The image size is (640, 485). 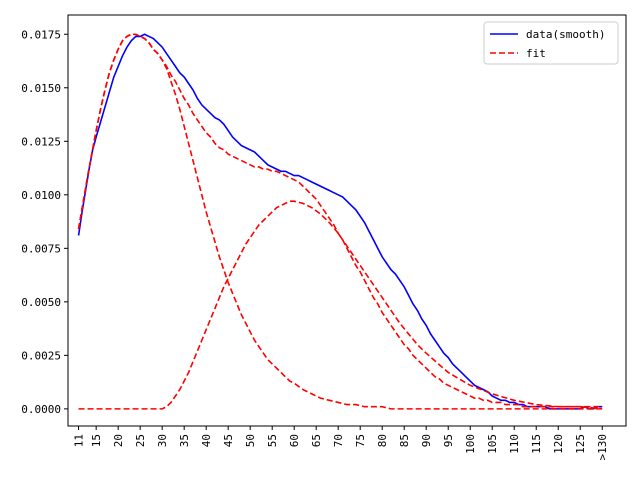 What do you see at coordinates (118, 440) in the screenshot?
I see `x-tick-label: 20` at bounding box center [118, 440].